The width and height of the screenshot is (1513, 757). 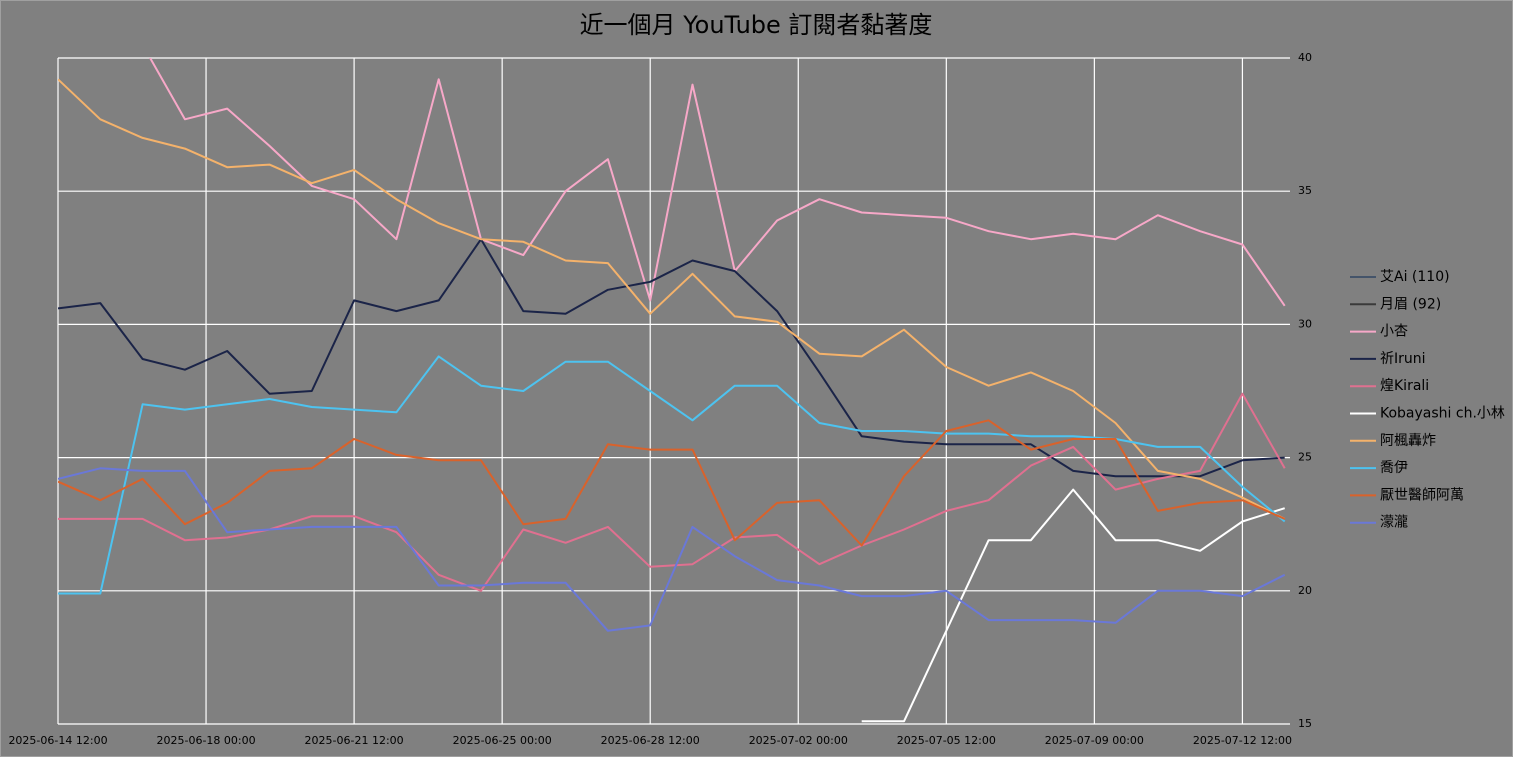 What do you see at coordinates (1305, 457) in the screenshot?
I see `y-tick-label: 25` at bounding box center [1305, 457].